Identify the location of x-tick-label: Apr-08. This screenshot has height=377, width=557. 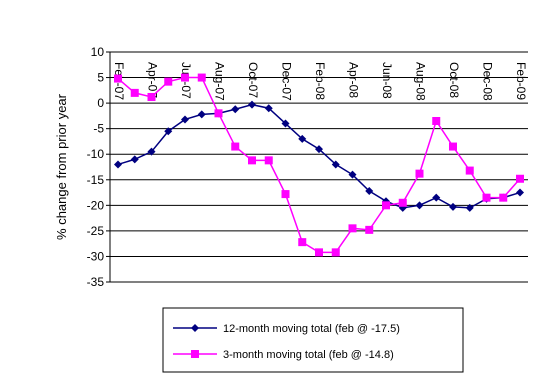
(353, 80).